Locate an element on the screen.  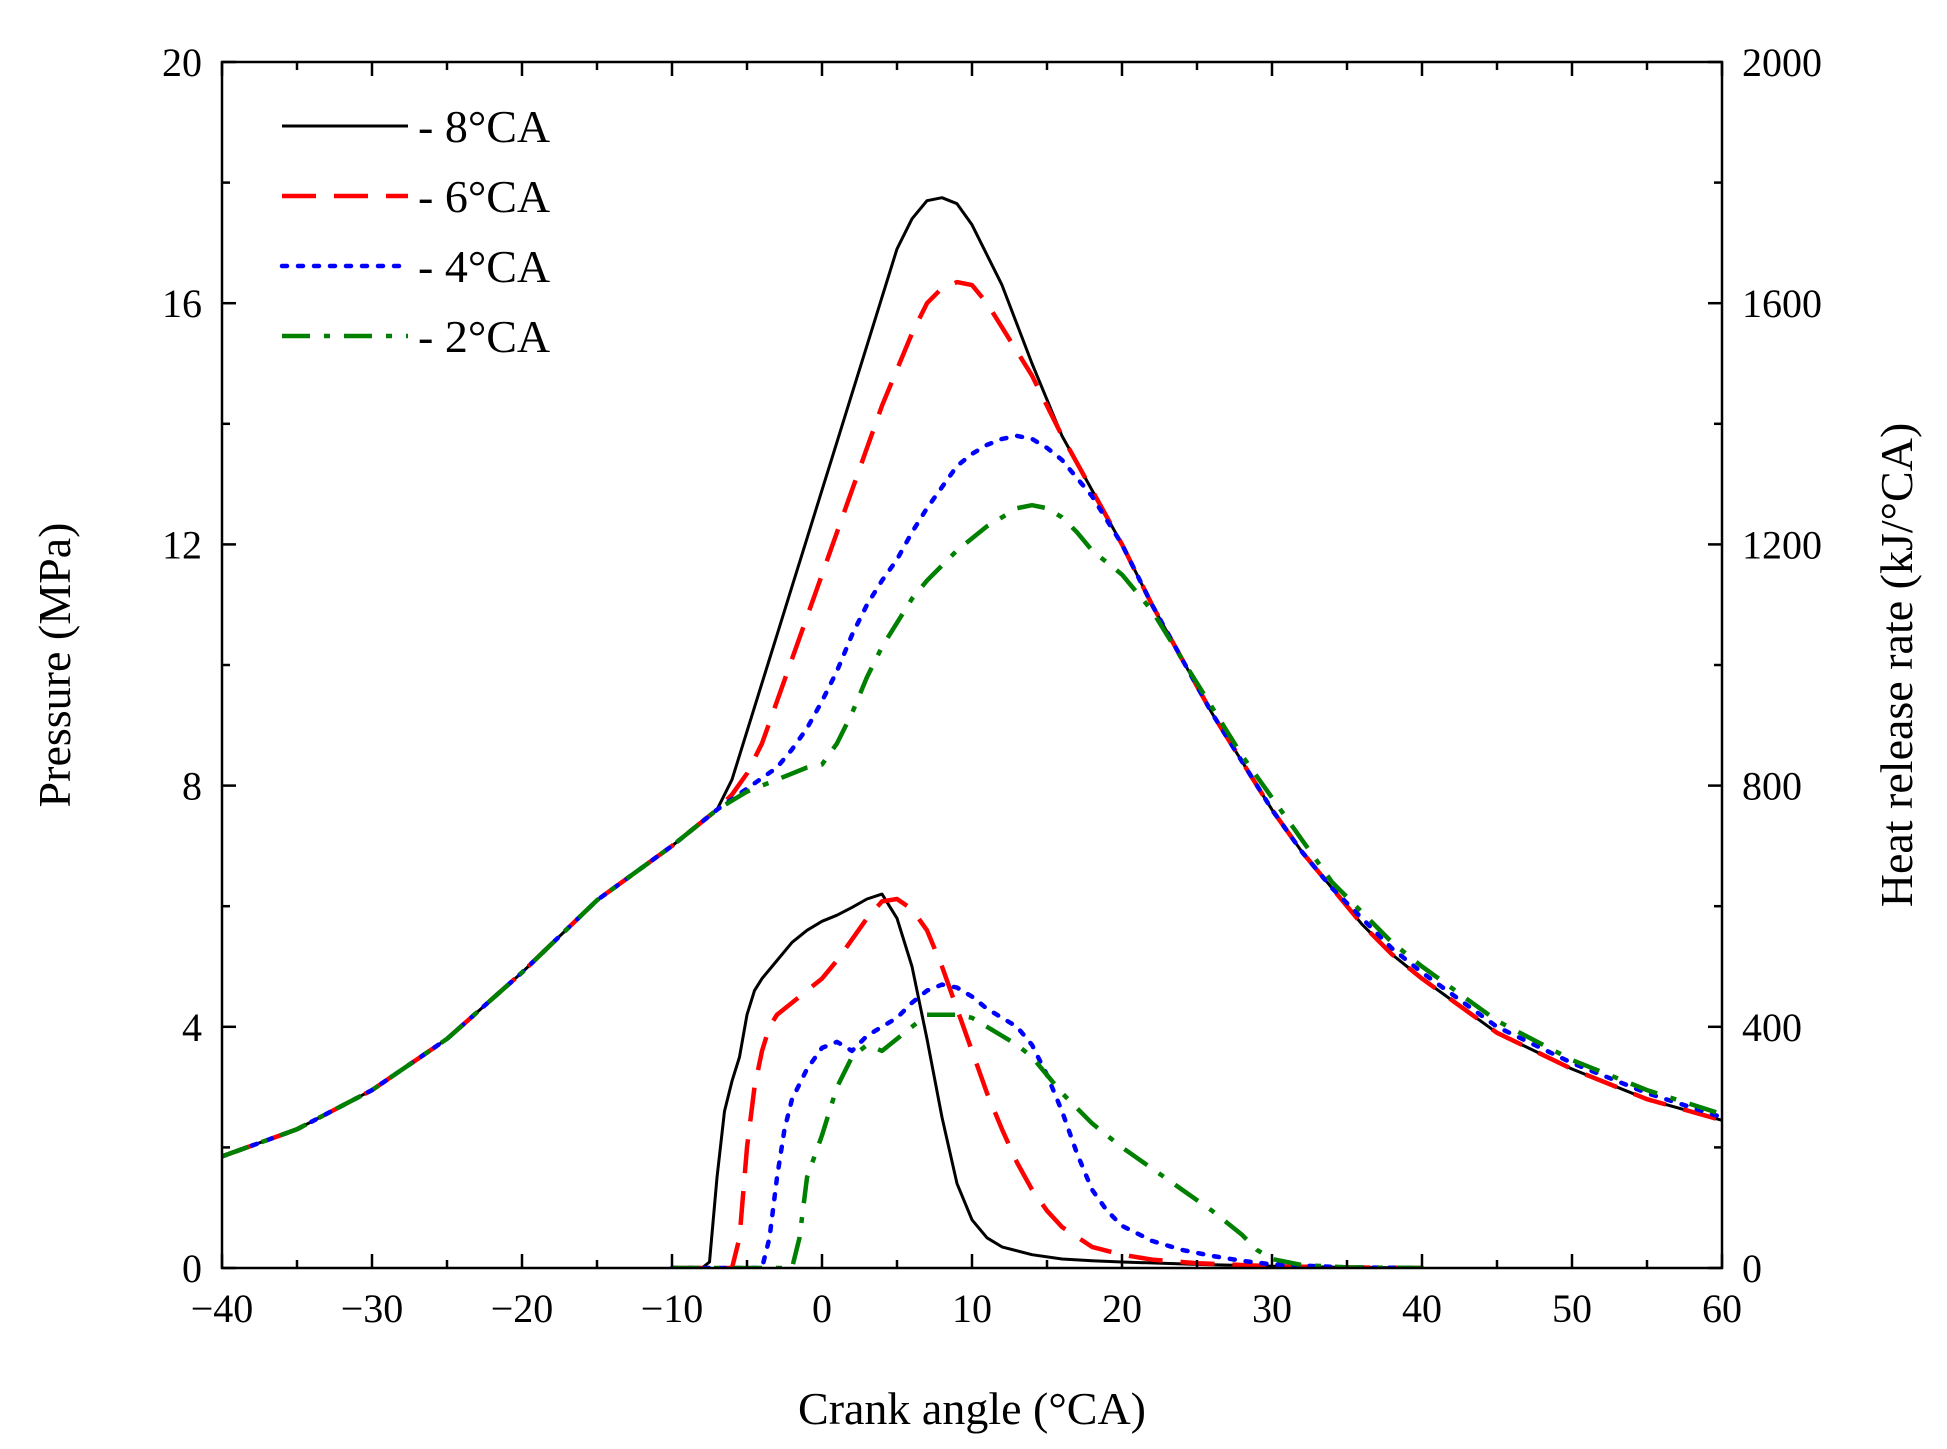
y-axis-left-title: Pressure (MPa) is located at coordinates (54, 665).